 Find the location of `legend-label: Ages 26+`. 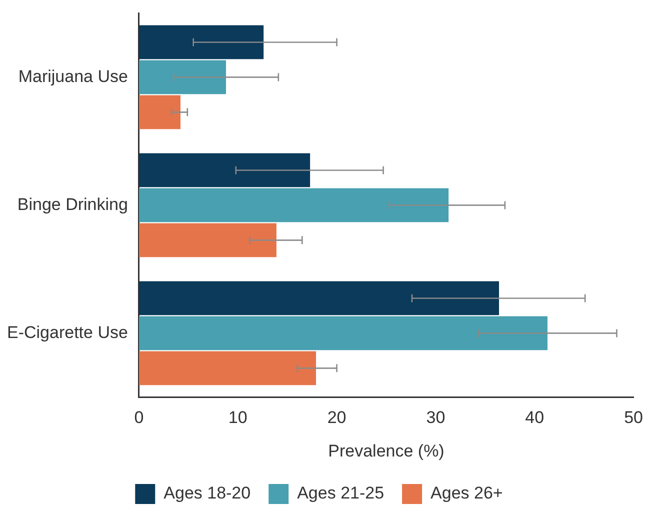

legend-label: Ages 26+ is located at coordinates (466, 493).